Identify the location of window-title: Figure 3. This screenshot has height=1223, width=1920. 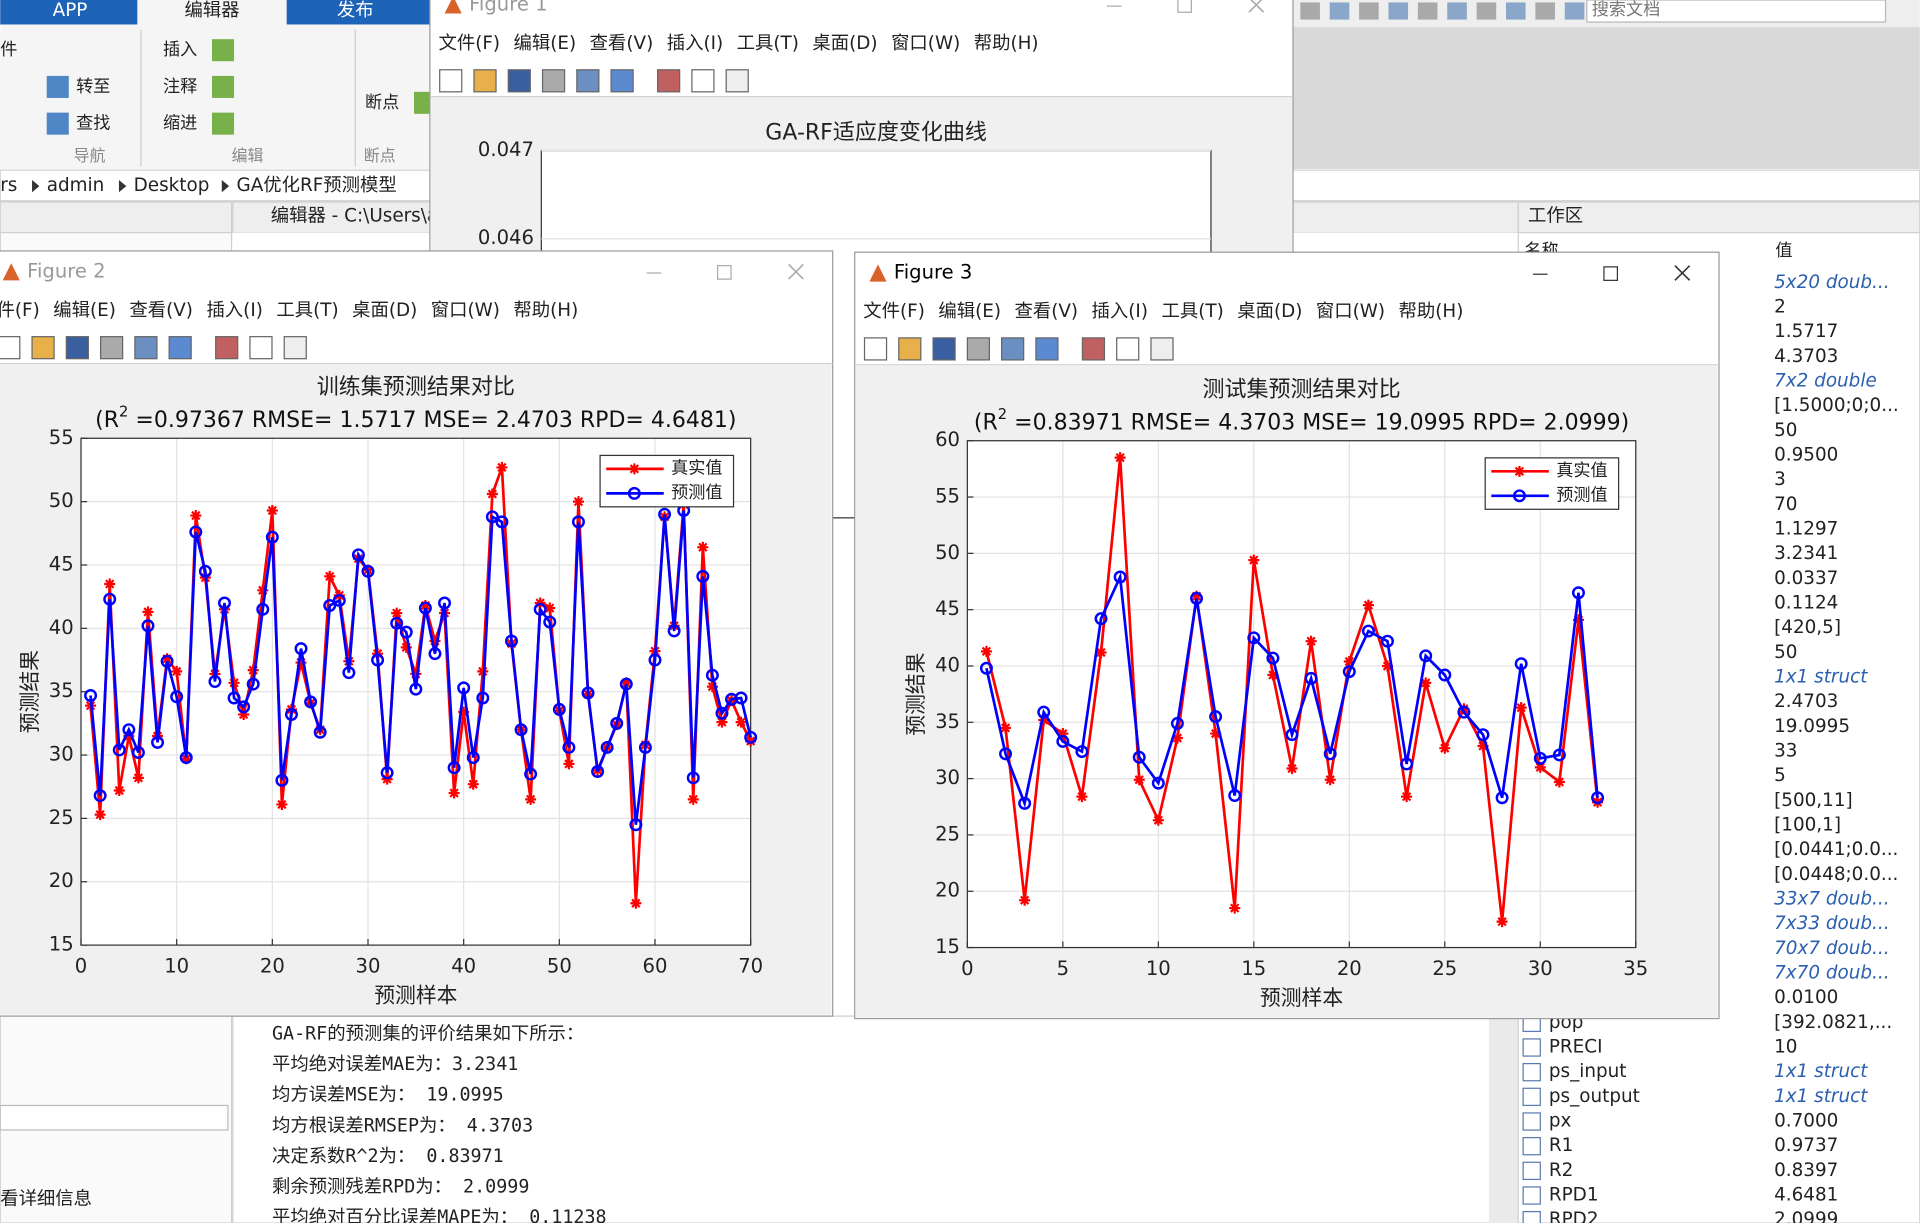
(933, 272).